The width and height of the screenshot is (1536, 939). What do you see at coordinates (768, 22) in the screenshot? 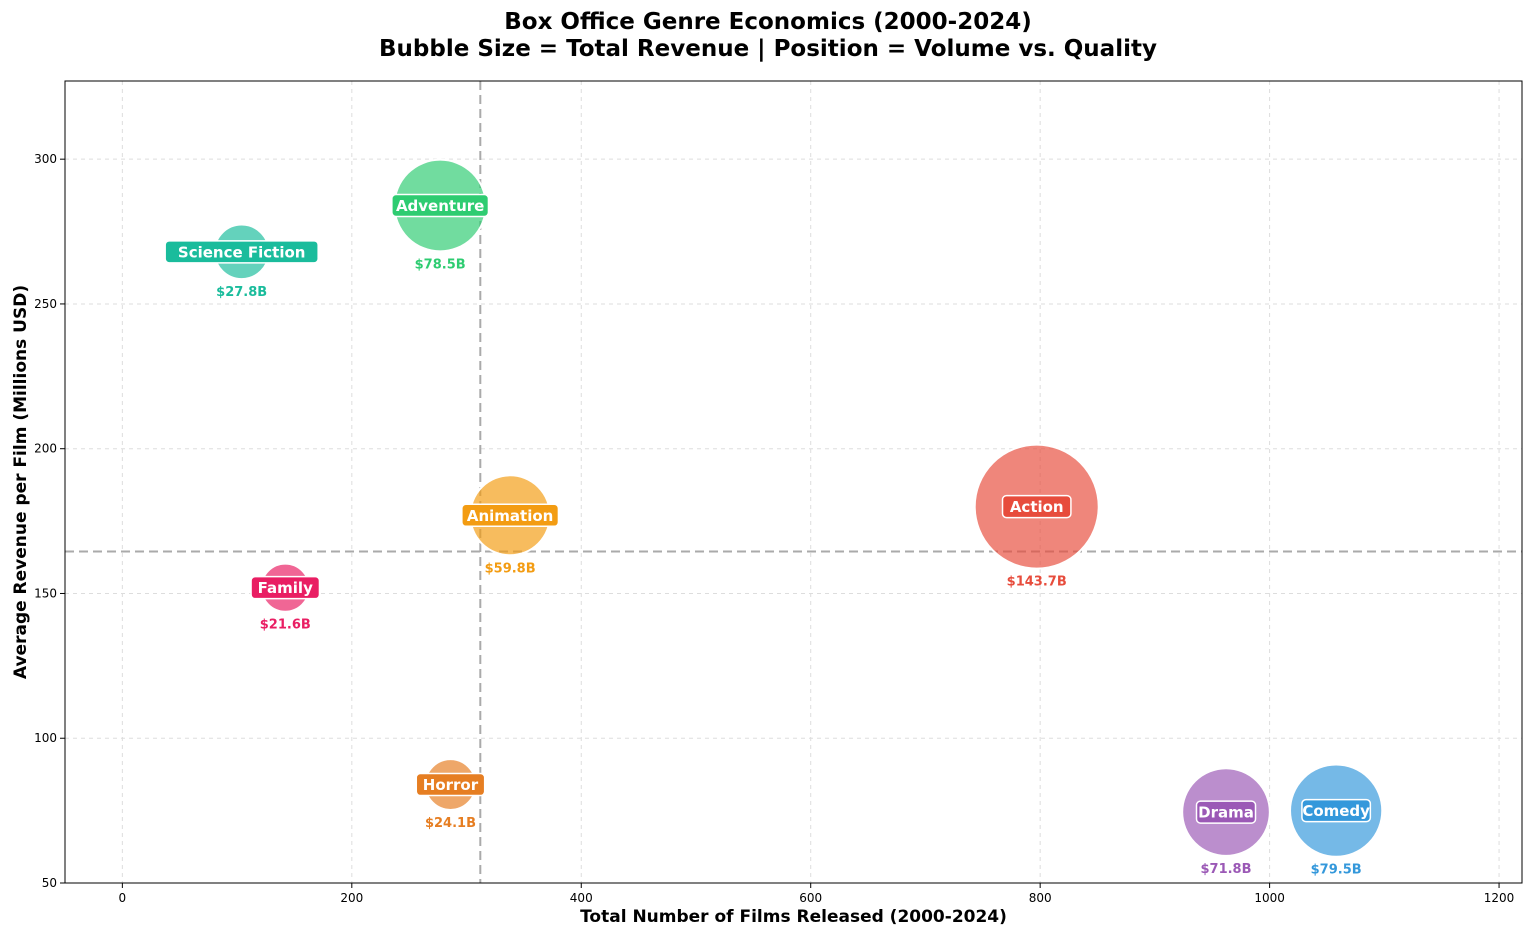
I see `chart-title: Box Office Genre Economics (2000-2024)` at bounding box center [768, 22].